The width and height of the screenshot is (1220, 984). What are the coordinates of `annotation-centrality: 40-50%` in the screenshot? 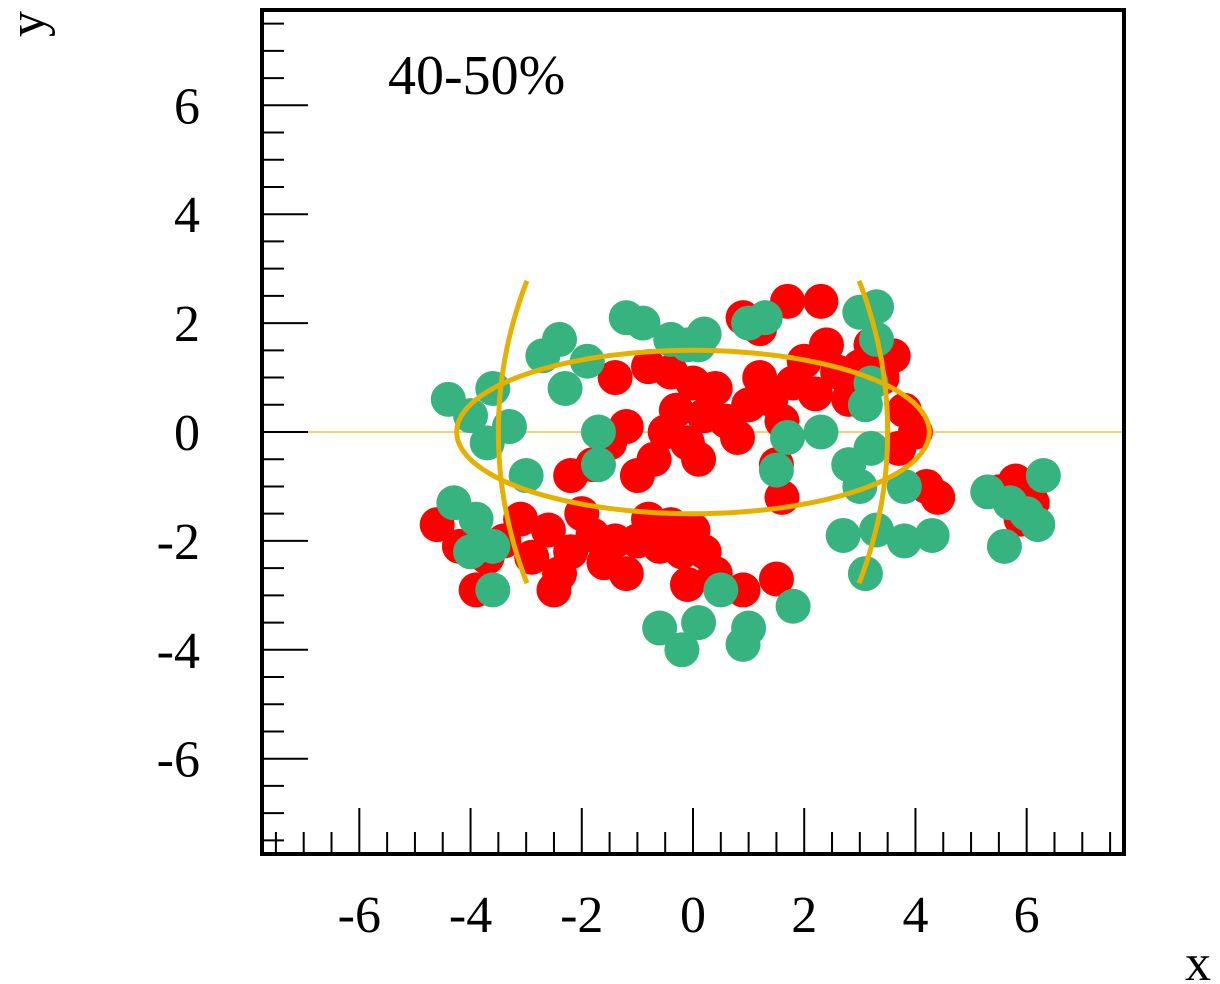 It's located at (476, 76).